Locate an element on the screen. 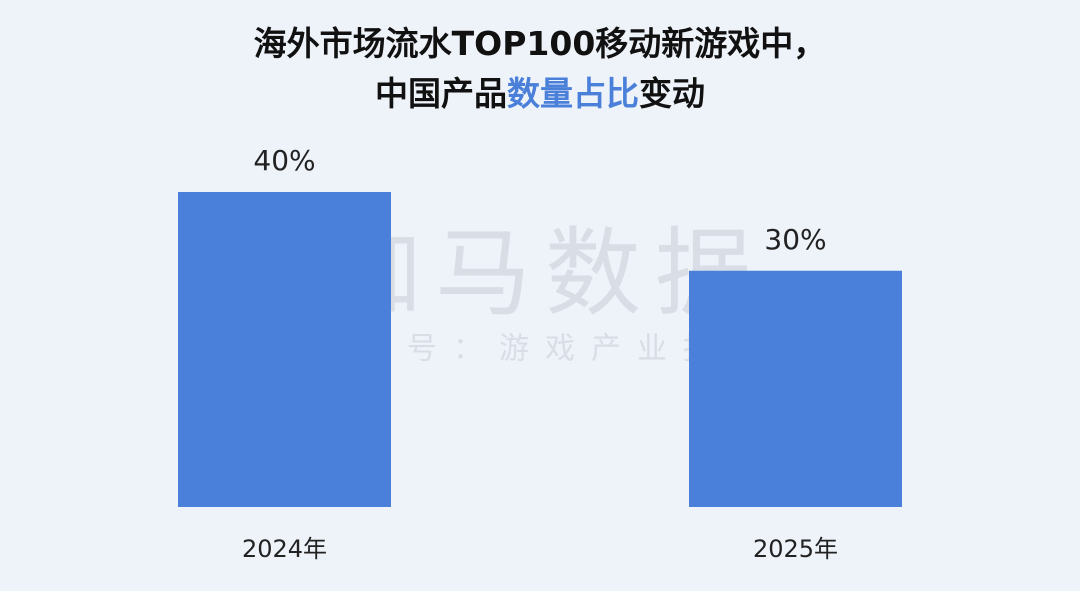  data-label: 30% is located at coordinates (795, 239).